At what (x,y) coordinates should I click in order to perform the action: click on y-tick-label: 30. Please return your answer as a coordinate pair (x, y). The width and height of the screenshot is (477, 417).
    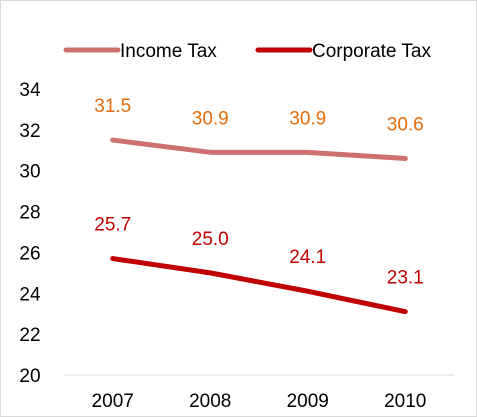
    Looking at the image, I should click on (29, 172).